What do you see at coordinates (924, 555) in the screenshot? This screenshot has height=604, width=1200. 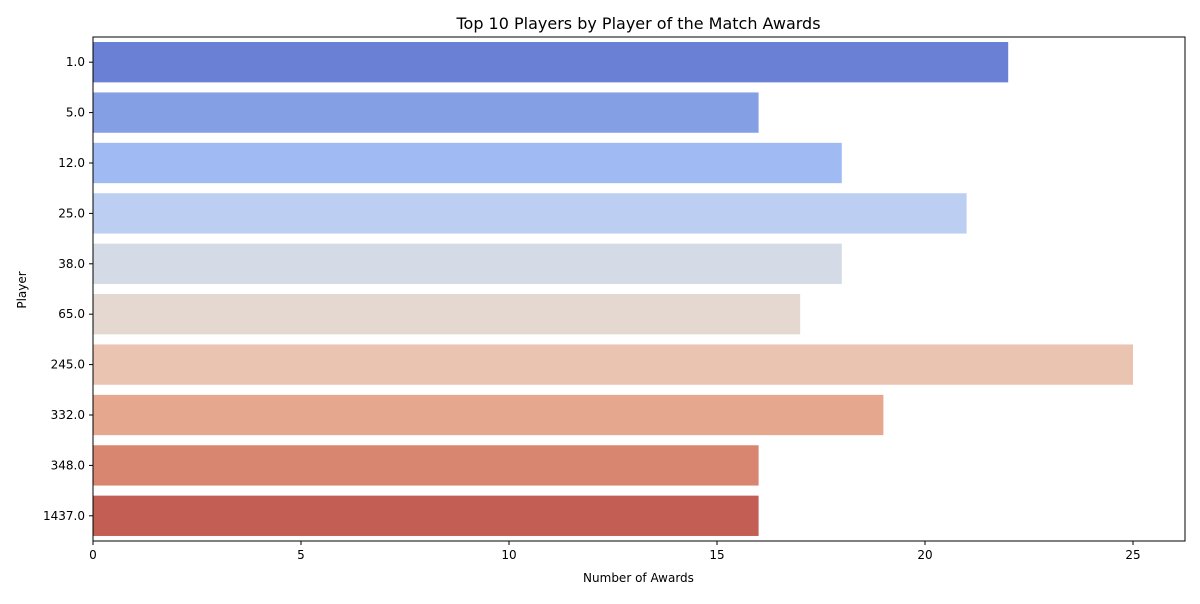 I see `x-tick-label: 20` at bounding box center [924, 555].